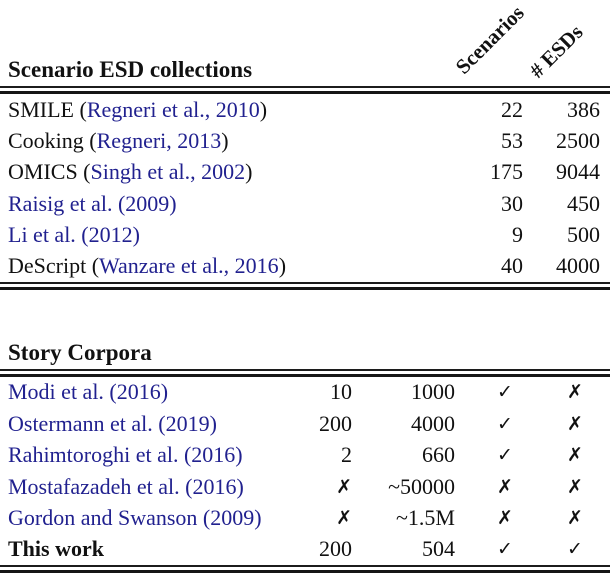 The height and width of the screenshot is (578, 610). What do you see at coordinates (512, 266) in the screenshot?
I see `scenarios-value: 40` at bounding box center [512, 266].